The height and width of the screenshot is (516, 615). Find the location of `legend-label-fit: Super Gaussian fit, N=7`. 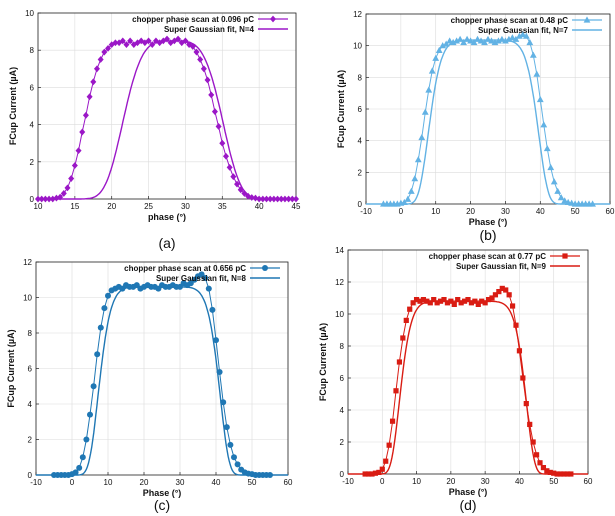

legend-label-fit: Super Gaussian fit, N=7 is located at coordinates (523, 30).